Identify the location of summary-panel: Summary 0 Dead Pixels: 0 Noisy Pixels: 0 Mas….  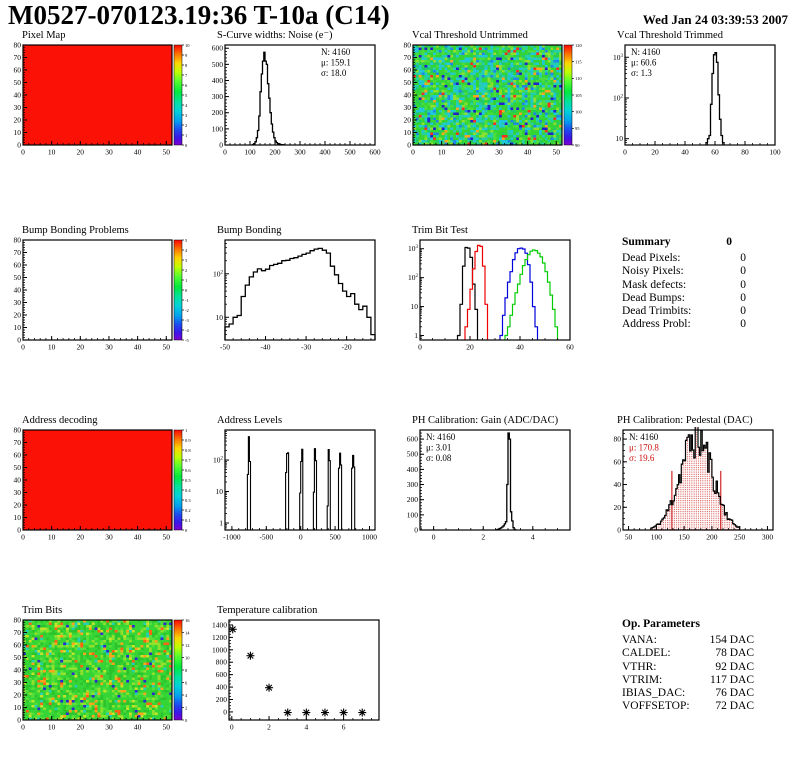
(684, 284).